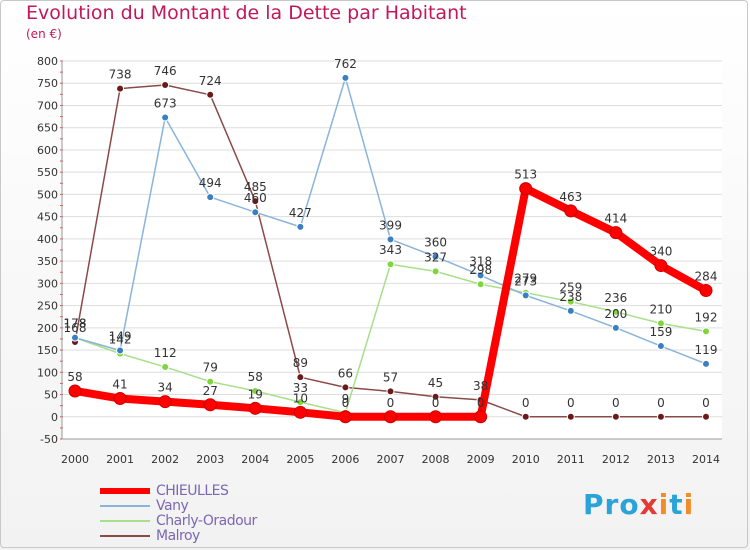  I want to click on x-tick-label: 2005, so click(300, 459).